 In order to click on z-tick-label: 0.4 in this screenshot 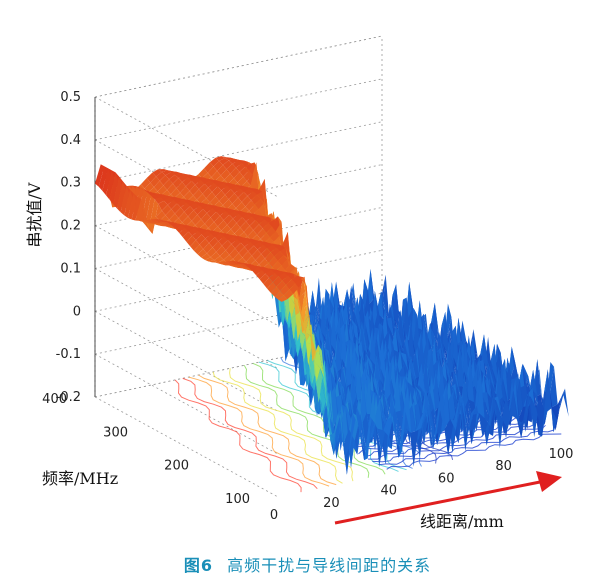, I will do `click(70, 140)`.